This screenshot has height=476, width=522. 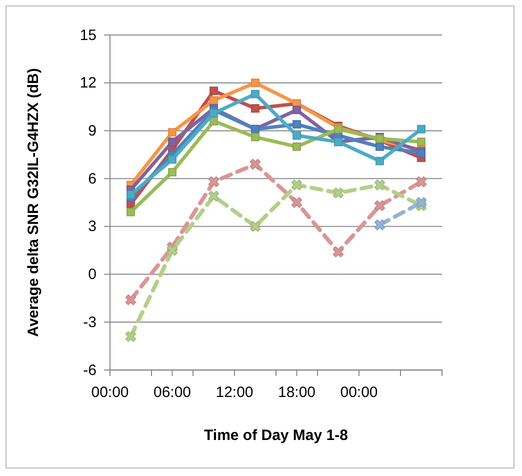 I want to click on y-tick-label: 12, so click(x=88, y=83).